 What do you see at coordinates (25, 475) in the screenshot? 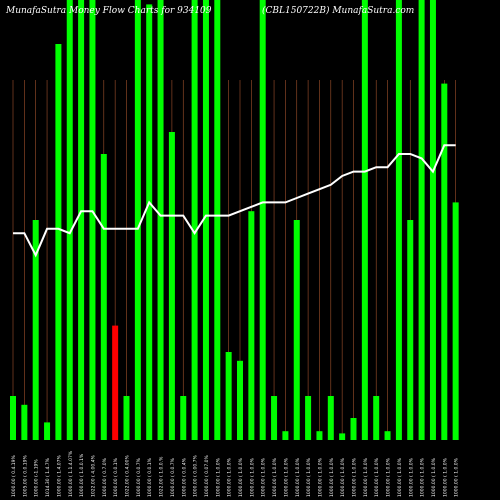
I see `x-tick-label: 1005.00 ( 0.0.19%` at bounding box center [25, 475].